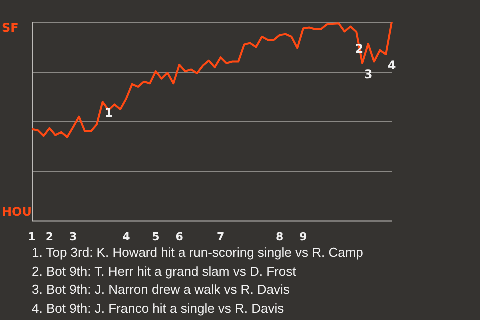 This screenshot has width=480, height=320. What do you see at coordinates (50, 237) in the screenshot?
I see `x-tick-label: 2` at bounding box center [50, 237].